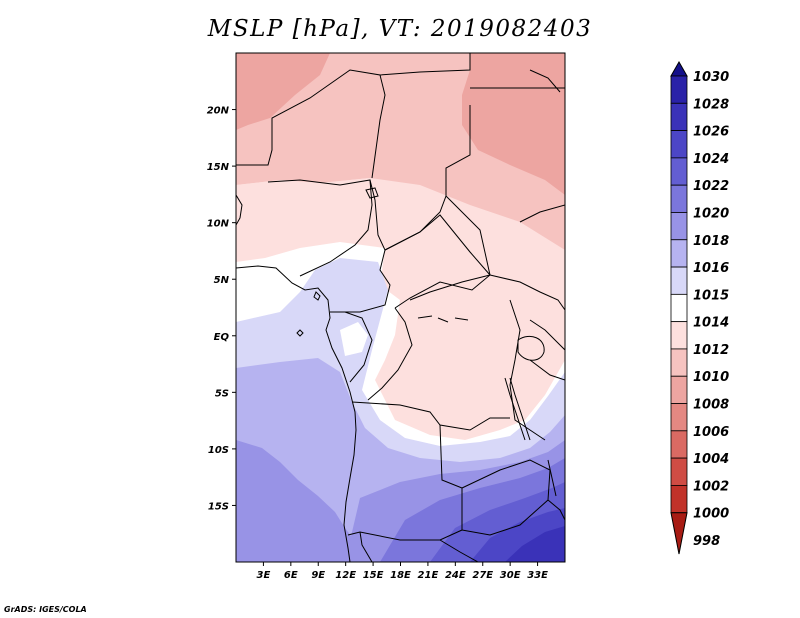 This screenshot has width=800, height=618. Describe the element at coordinates (45, 609) in the screenshot. I see `grads-credit: GrADS: IGES/COLA` at that location.